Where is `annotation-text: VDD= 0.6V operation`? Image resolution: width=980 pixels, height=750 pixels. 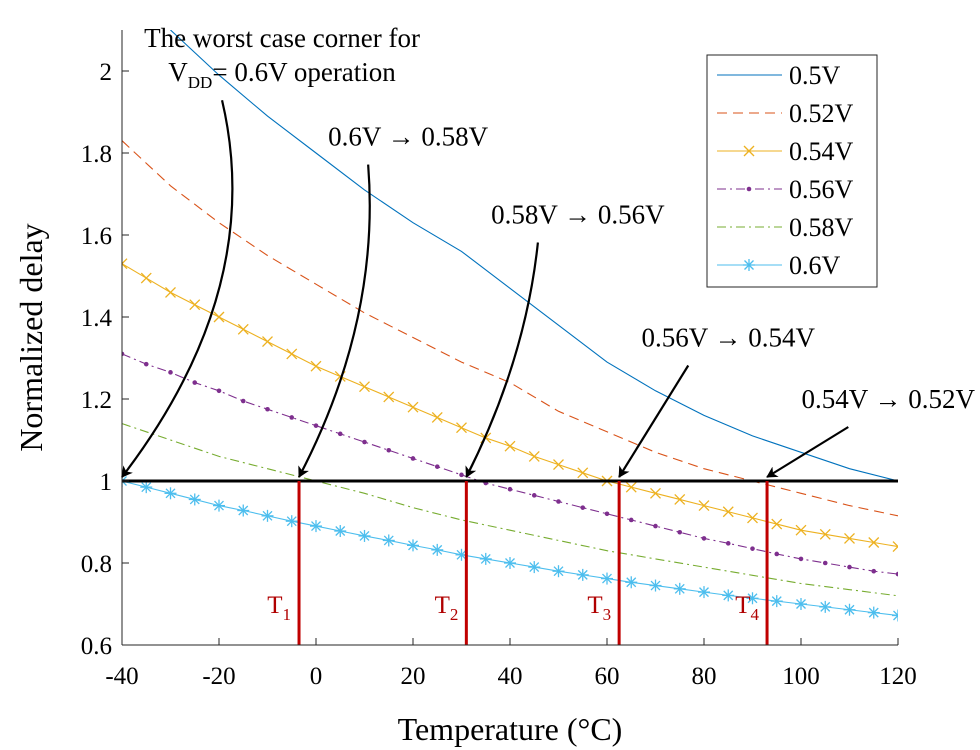
annotation-text: VDD= 0.6V operation is located at coordinates (282, 74).